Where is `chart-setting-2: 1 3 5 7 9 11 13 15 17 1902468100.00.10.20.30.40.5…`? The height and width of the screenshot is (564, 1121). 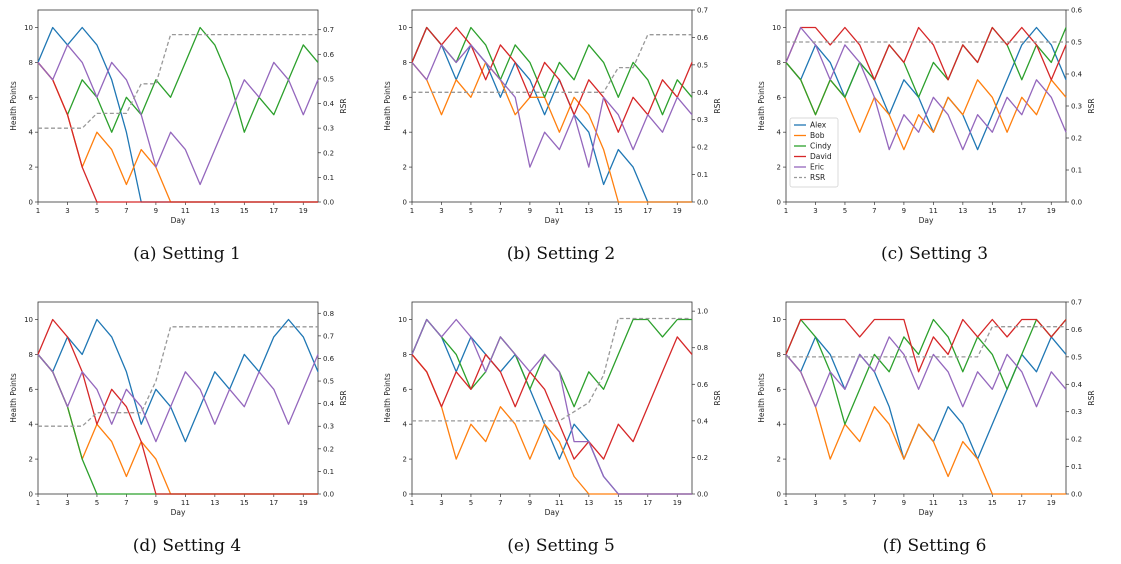 chart-setting-2: 1 3 5 7 9 11 13 15 17 1902468100.00.10.20.30.40.5… is located at coordinates (552, 116).